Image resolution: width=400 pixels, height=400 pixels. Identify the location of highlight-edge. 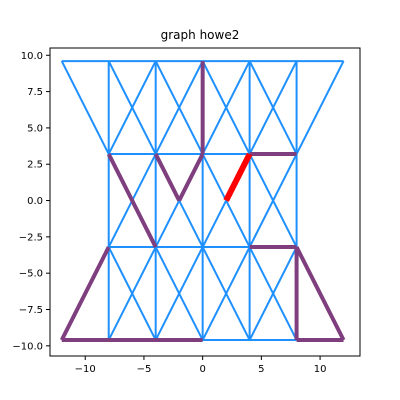
(238, 177).